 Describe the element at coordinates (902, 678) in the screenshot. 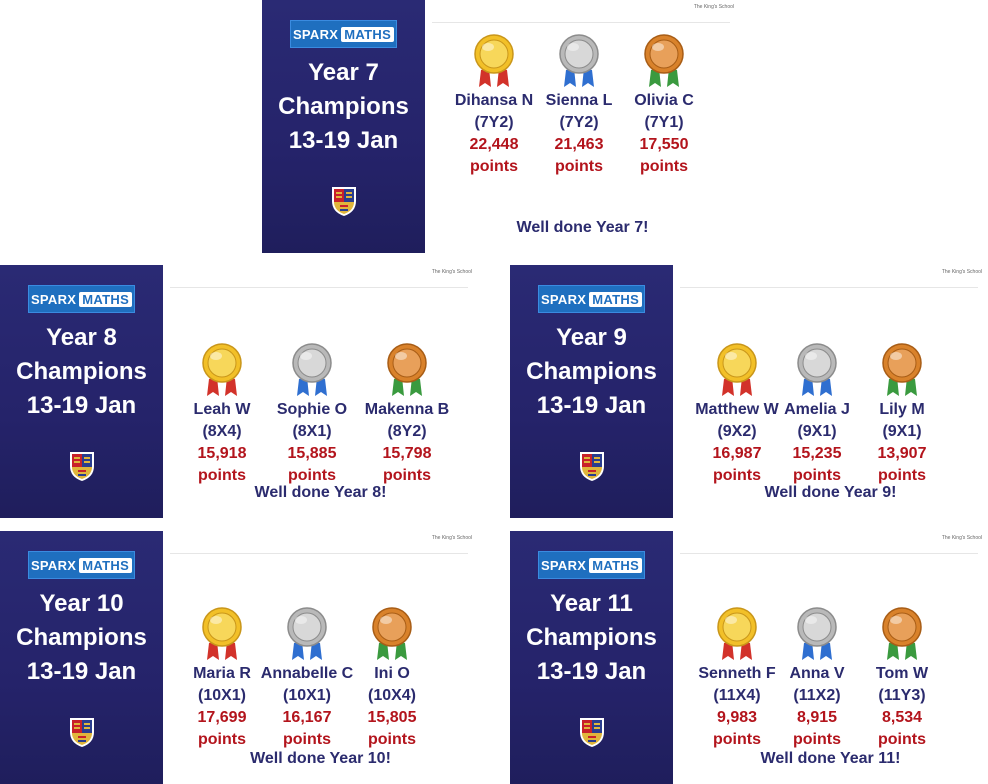

I see `winner-3: Tom W (11Y3) 8,534 points` at that location.